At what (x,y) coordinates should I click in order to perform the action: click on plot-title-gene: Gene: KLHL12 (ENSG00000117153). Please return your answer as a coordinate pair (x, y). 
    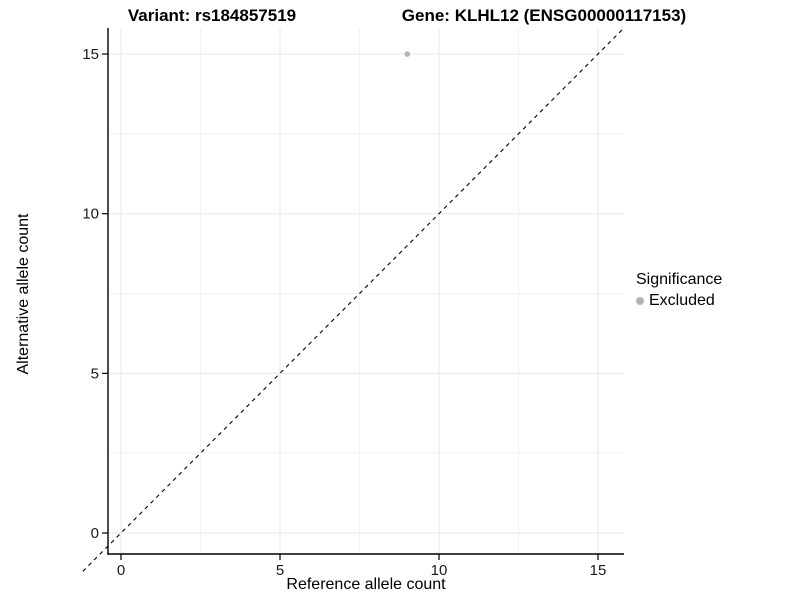
    Looking at the image, I should click on (544, 15).